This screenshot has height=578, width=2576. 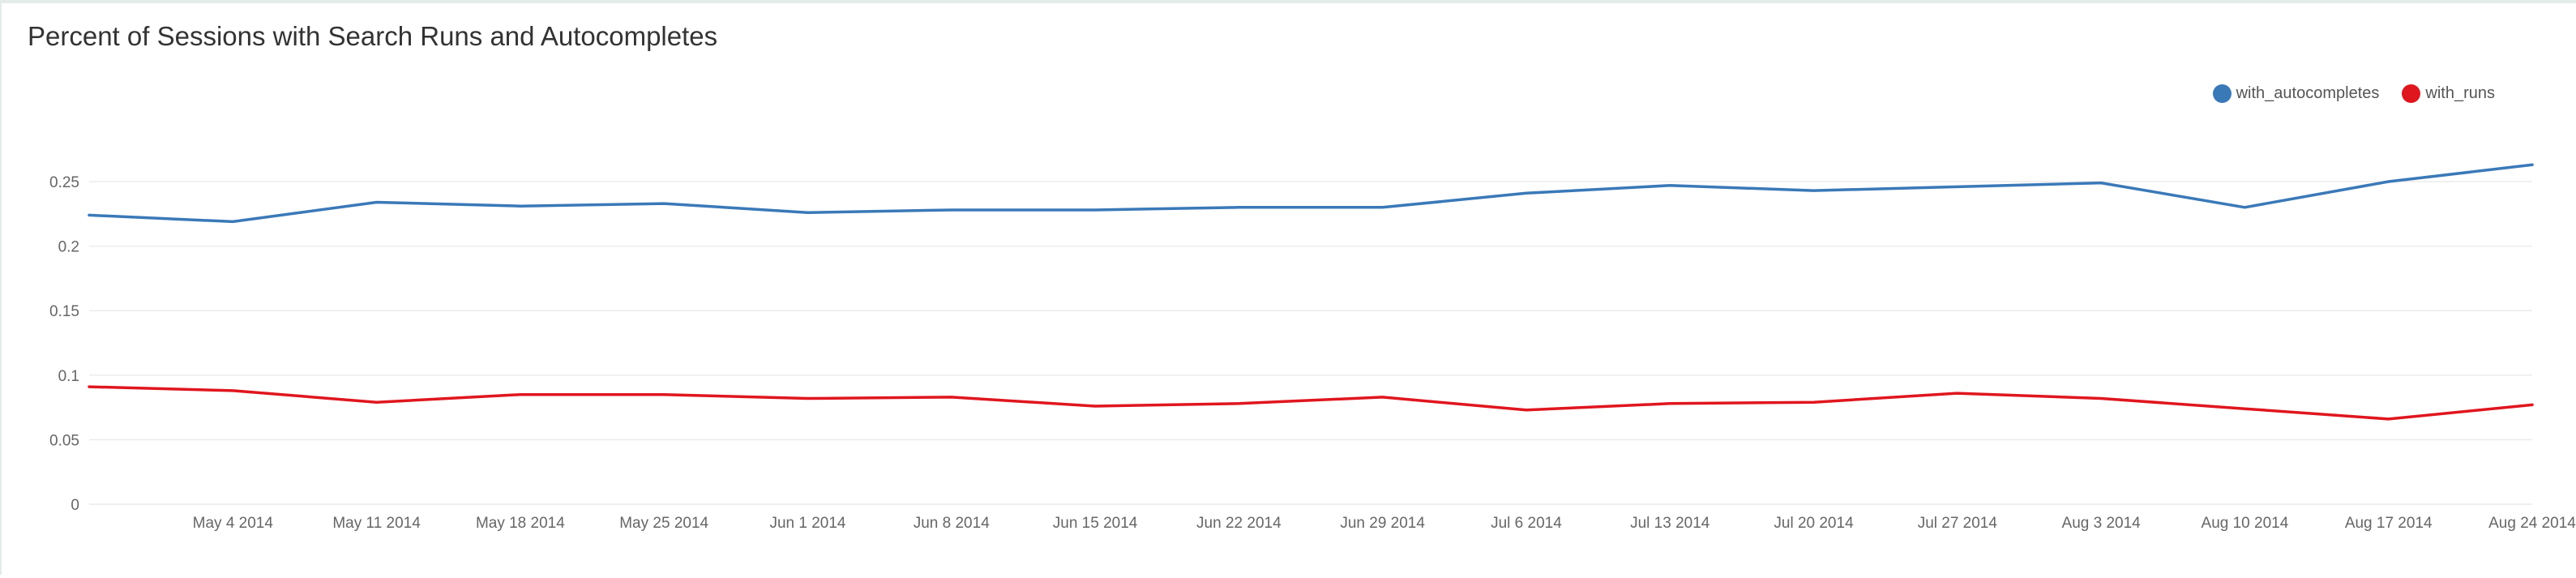 I want to click on y-axis: 0 0.05 0.1 0.15 0.2 0.25, so click(x=64, y=344).